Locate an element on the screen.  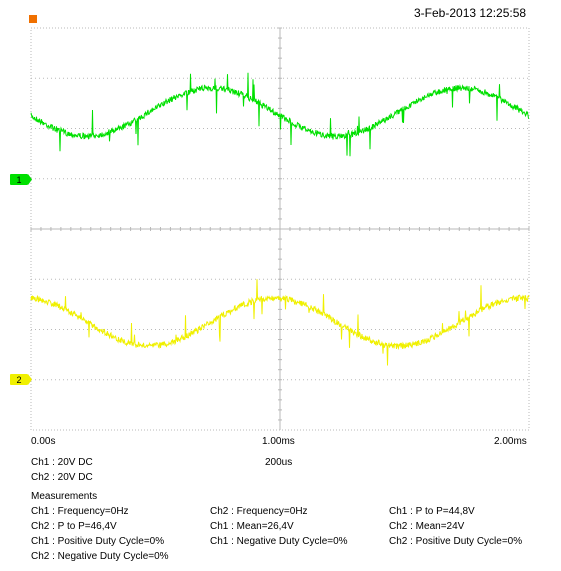
measurement-item: Ch1 : Negative Duty Cycle=0% is located at coordinates (279, 541).